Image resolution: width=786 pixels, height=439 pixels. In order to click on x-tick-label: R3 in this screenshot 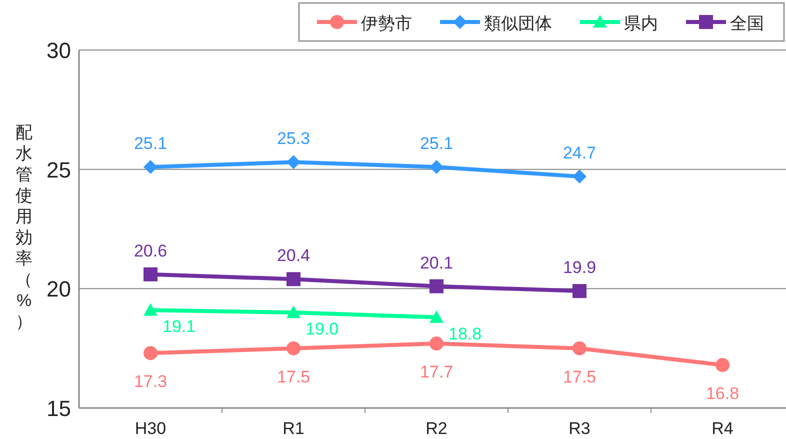, I will do `click(579, 428)`.